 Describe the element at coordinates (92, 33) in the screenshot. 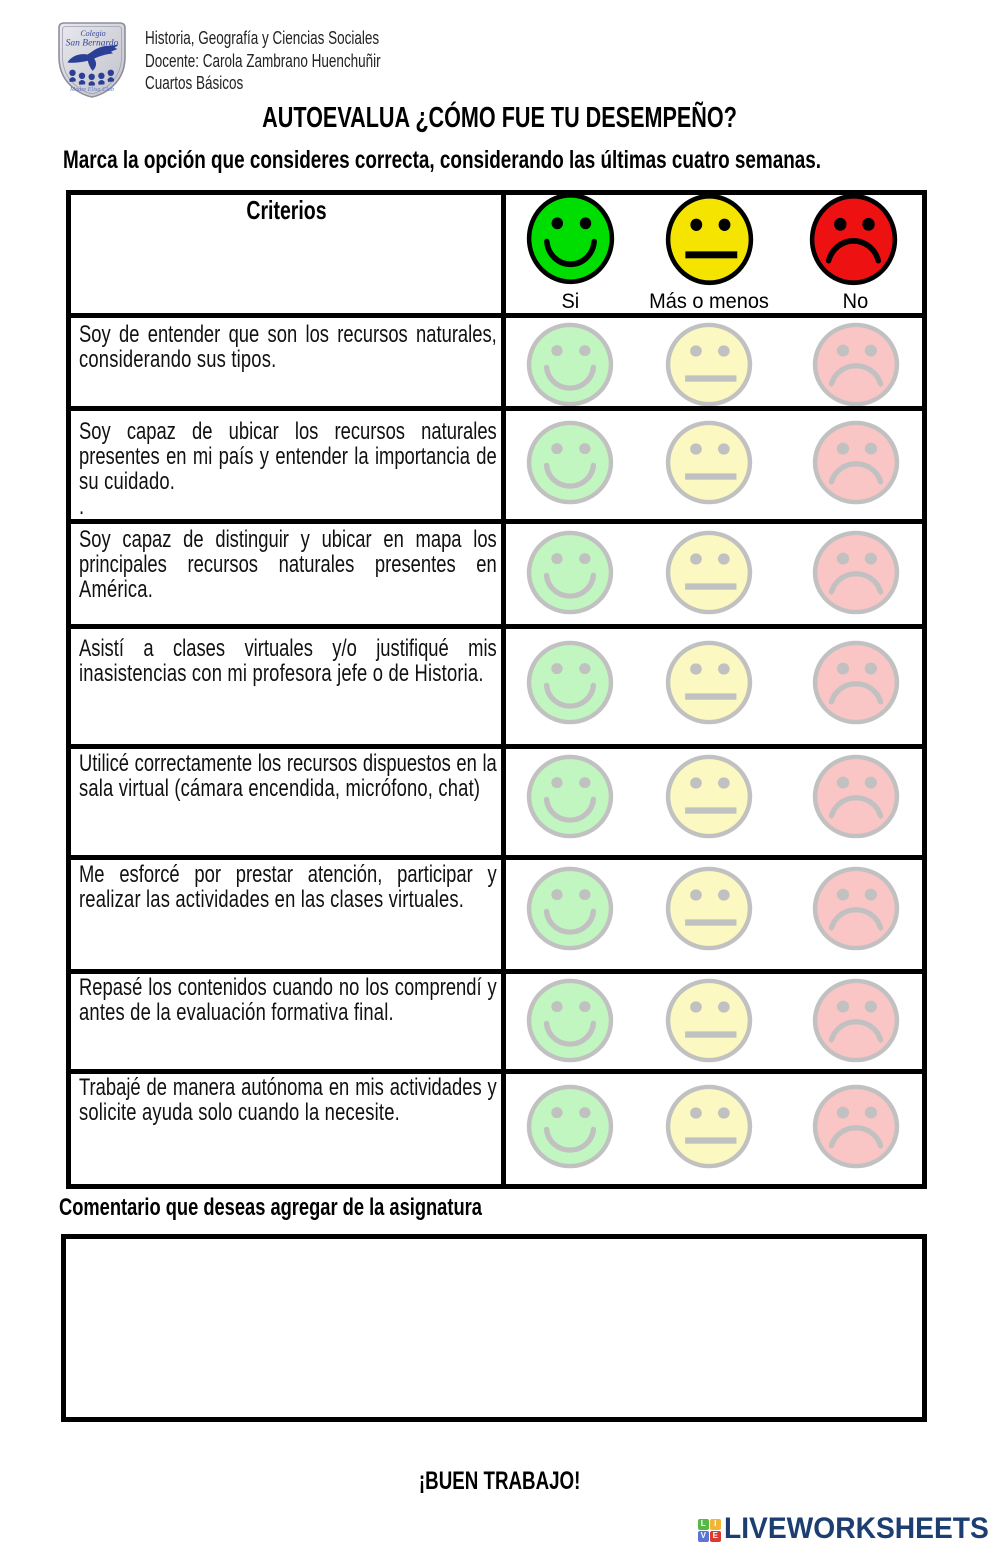

I see `svg-text: Colegio` at that location.